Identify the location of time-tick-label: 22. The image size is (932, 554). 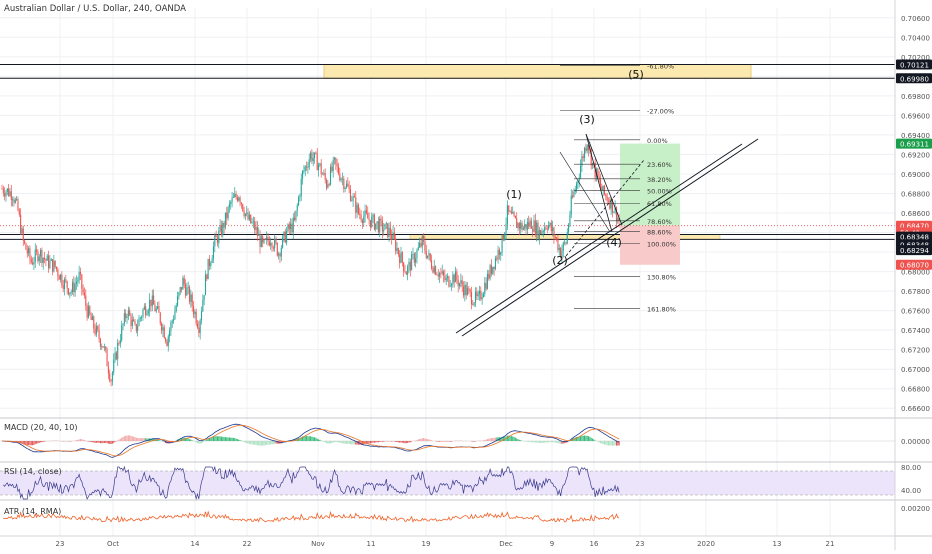
(247, 544).